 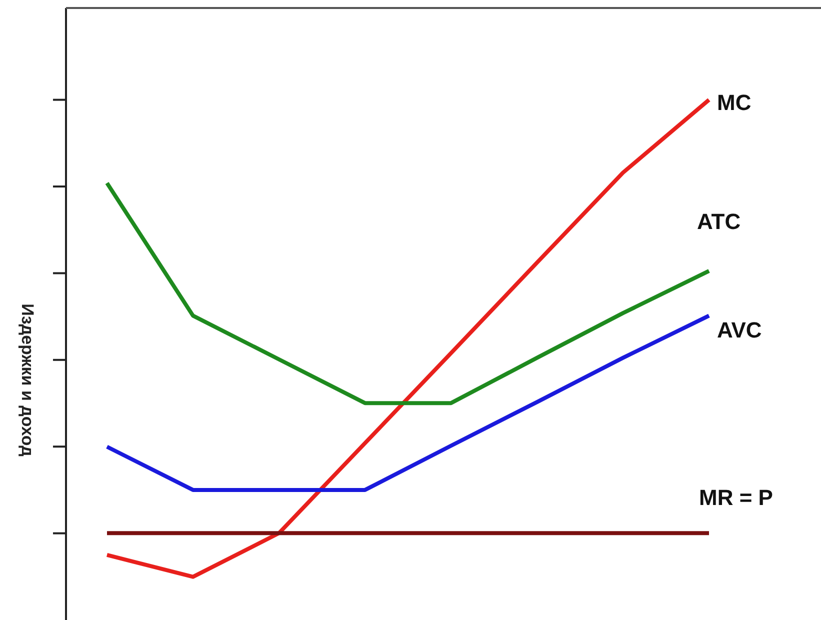 What do you see at coordinates (719, 221) in the screenshot?
I see `series-label: ATC` at bounding box center [719, 221].